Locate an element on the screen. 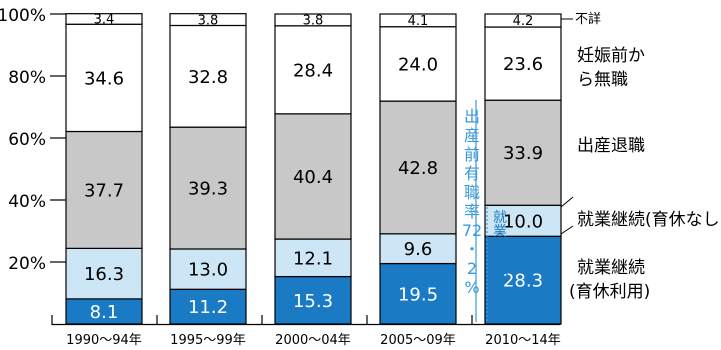 This screenshot has height=350, width=721. legend-prior-unemployed: 妊娠前か is located at coordinates (611, 56).